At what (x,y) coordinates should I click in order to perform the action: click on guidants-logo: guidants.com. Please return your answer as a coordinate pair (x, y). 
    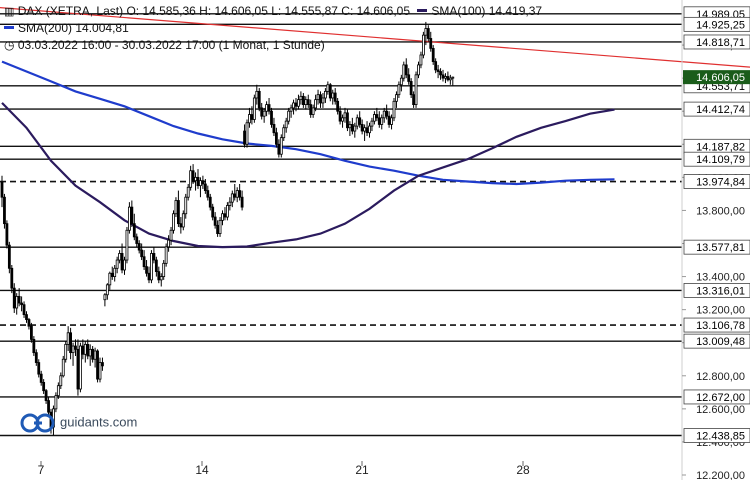
    Looking at the image, I should click on (78, 423).